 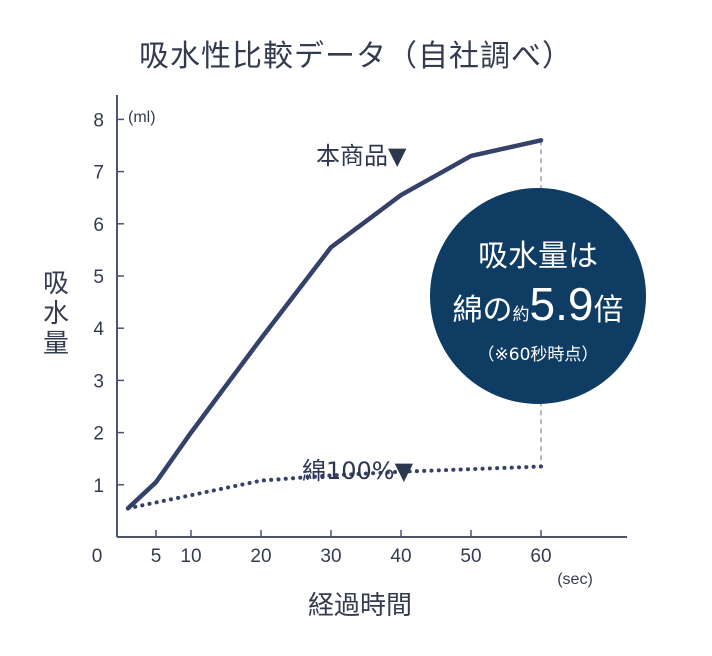 What do you see at coordinates (98, 120) in the screenshot?
I see `y-tick-label: 8` at bounding box center [98, 120].